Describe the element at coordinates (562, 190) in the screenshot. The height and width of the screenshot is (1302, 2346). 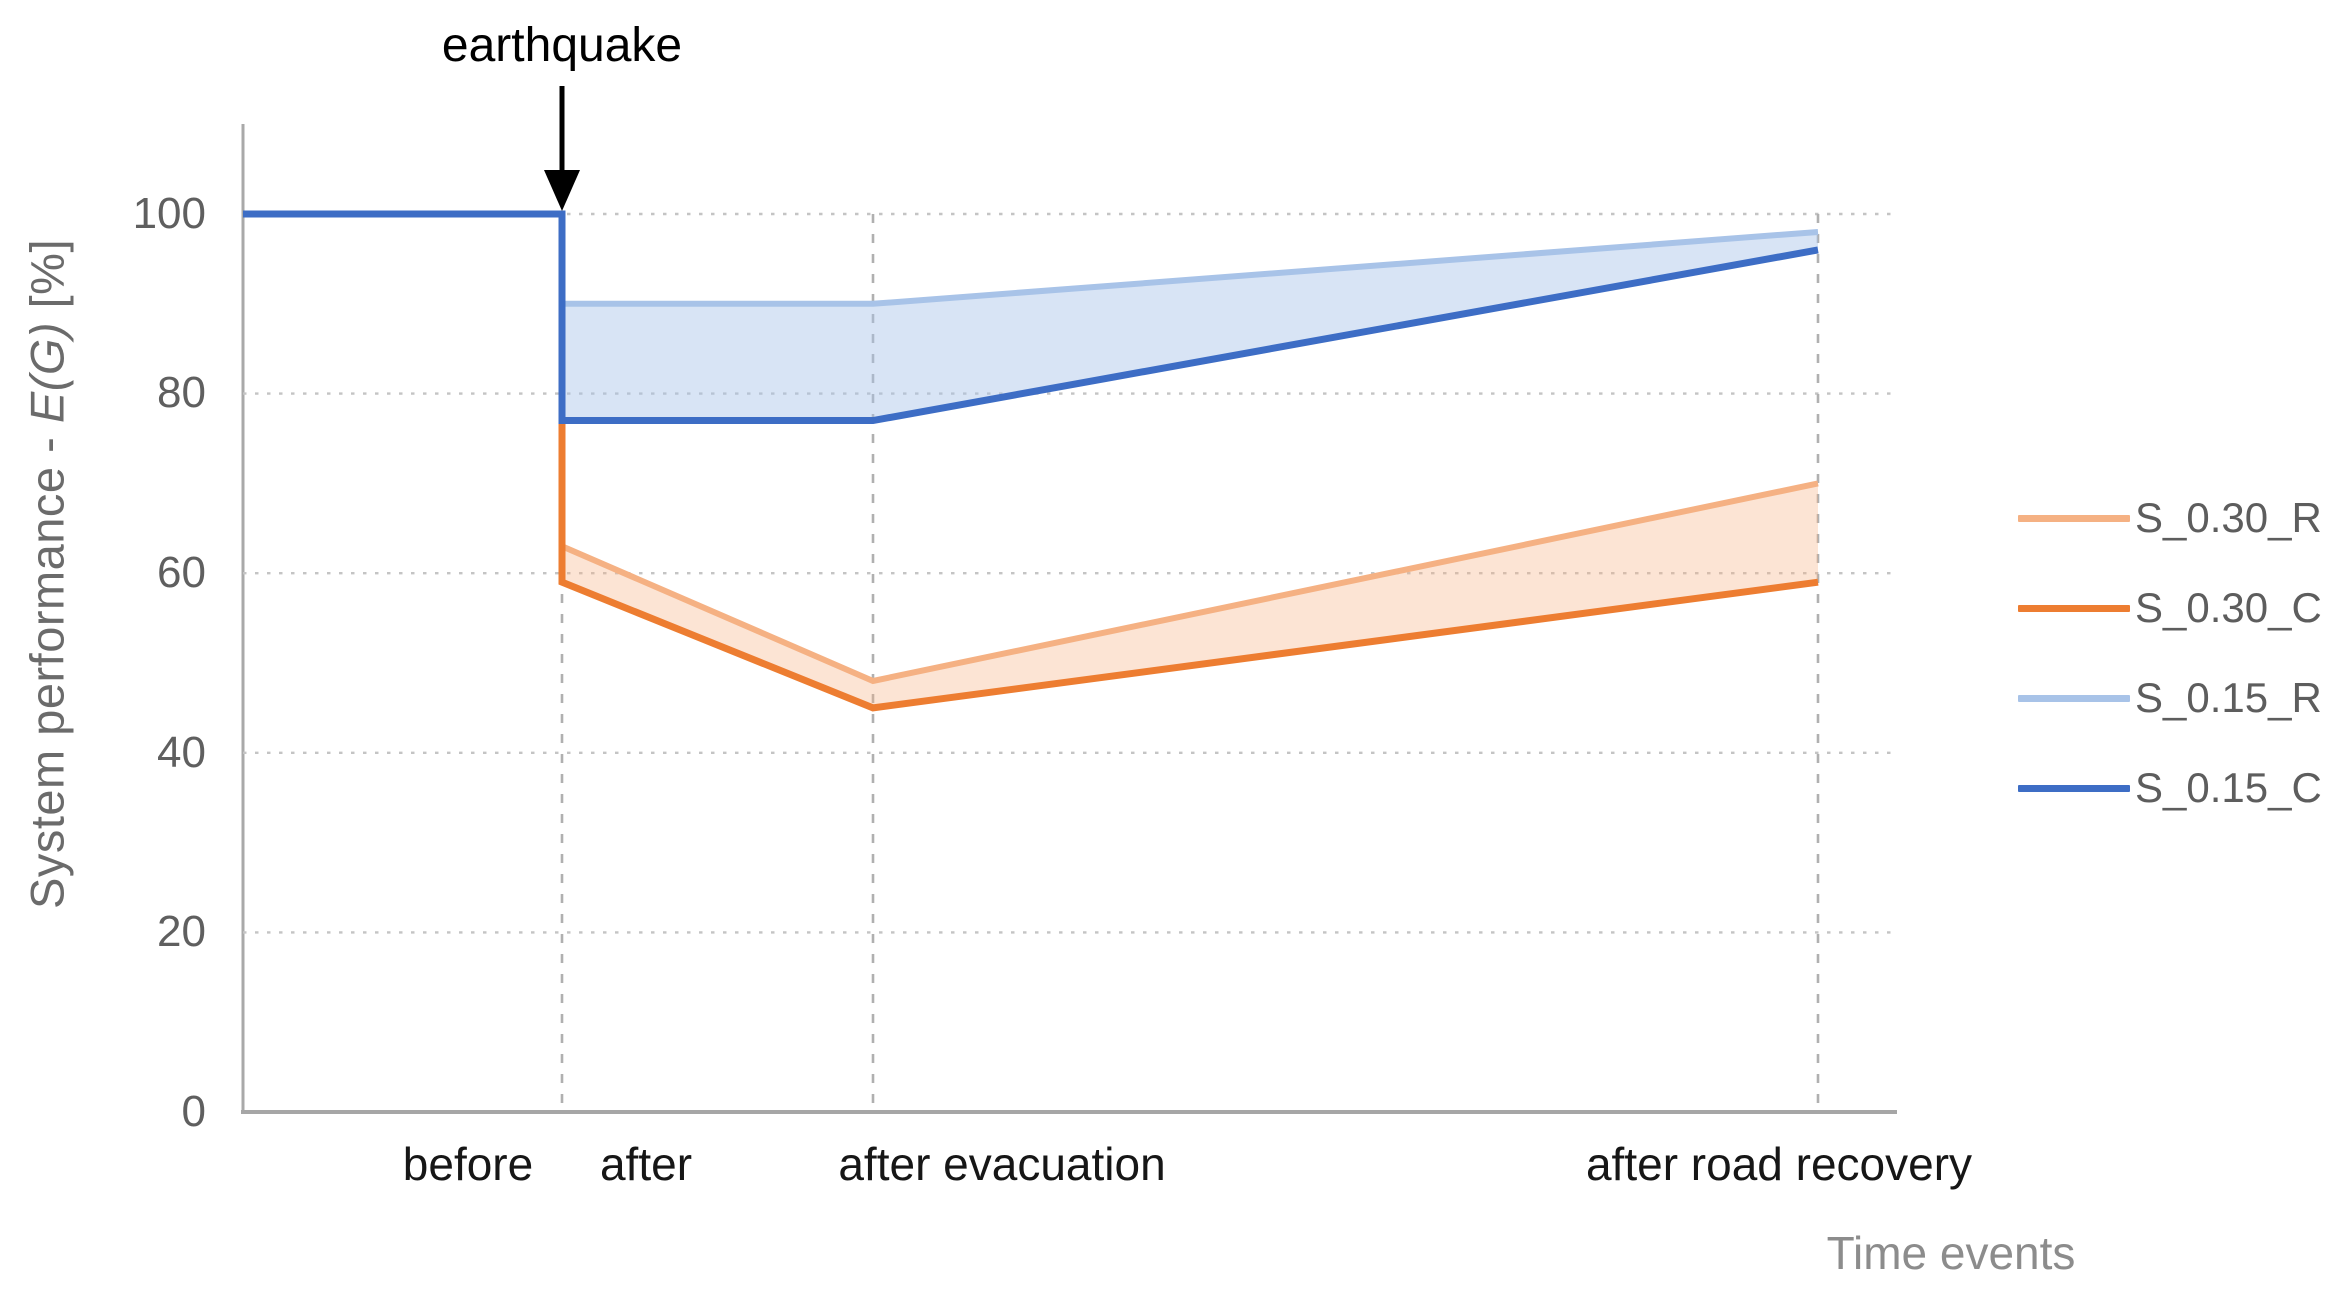
I see `earthquake-arrow-head-icon` at that location.